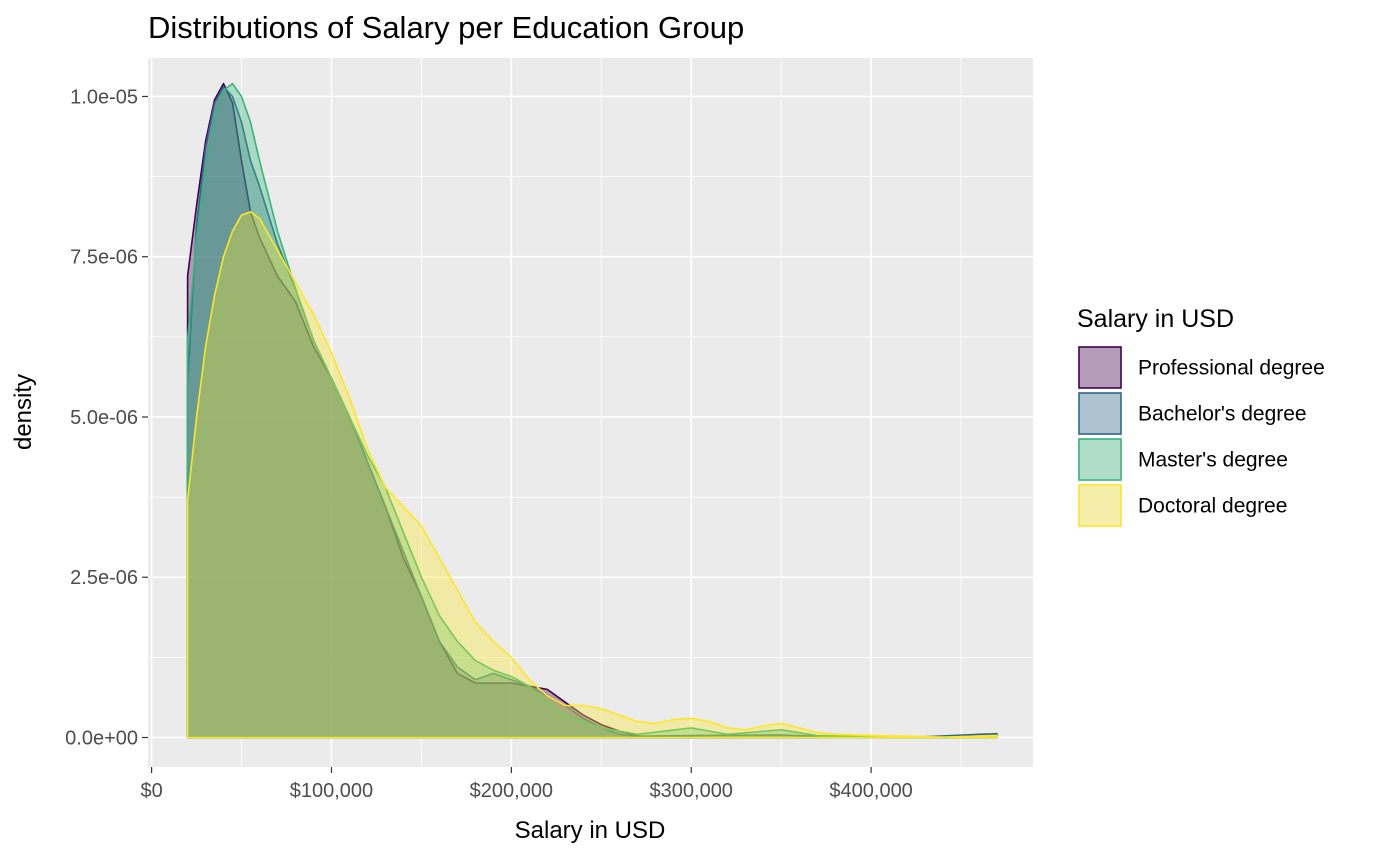 The image size is (1383, 854). Describe the element at coordinates (511, 791) in the screenshot. I see `x-tick-label: $200,000` at that location.